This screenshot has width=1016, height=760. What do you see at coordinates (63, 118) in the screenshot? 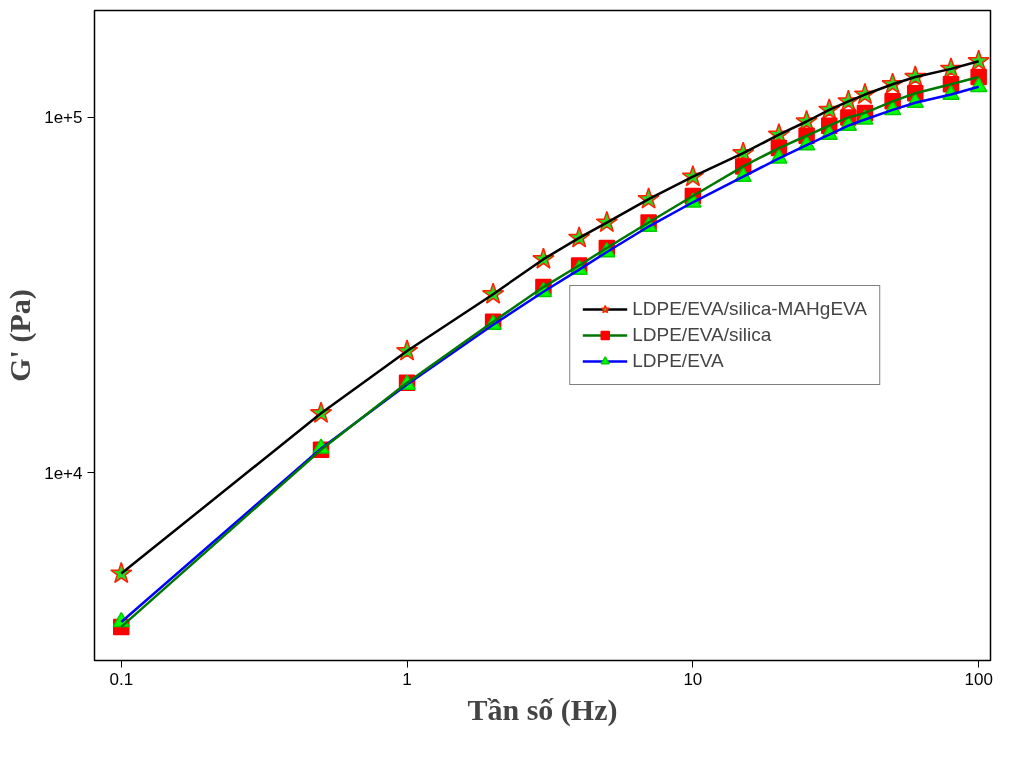
I see `y-tick-label: 1e+5` at bounding box center [63, 118].